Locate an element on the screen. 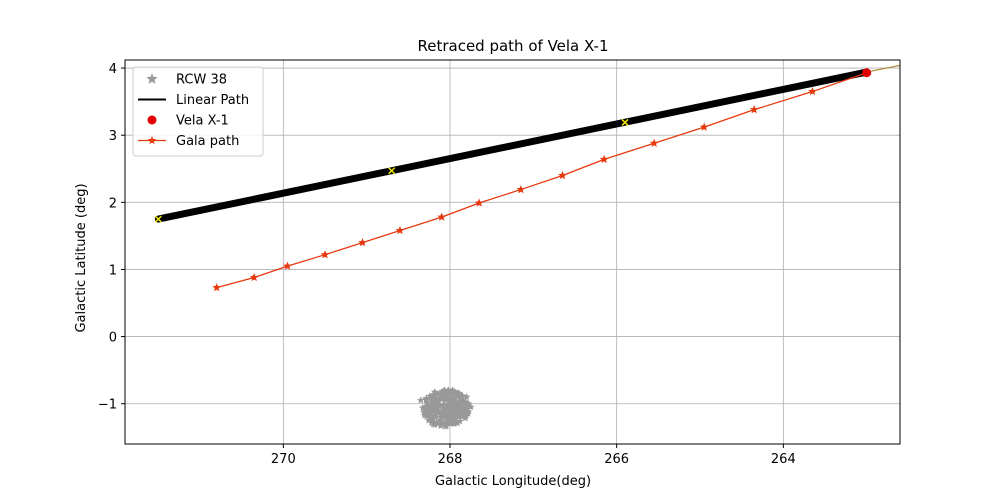 This screenshot has height=500, width=1000. y-axis-label: Galactic Latitude (deg) is located at coordinates (81, 257).